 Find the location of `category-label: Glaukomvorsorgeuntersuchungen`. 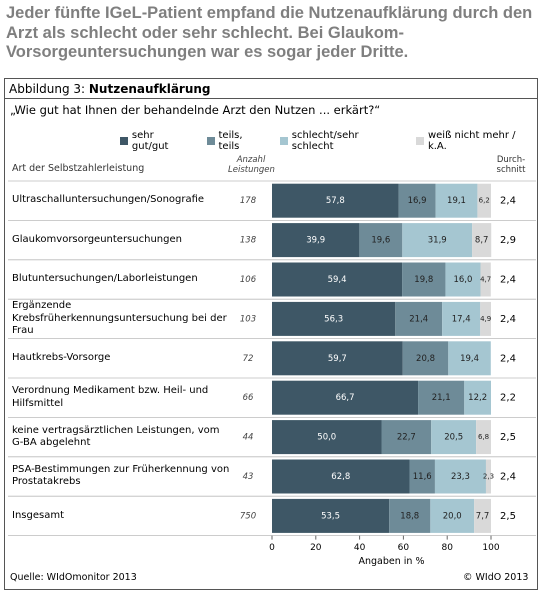

category-label: Glaukomvorsorgeuntersuchungen is located at coordinates (97, 239).